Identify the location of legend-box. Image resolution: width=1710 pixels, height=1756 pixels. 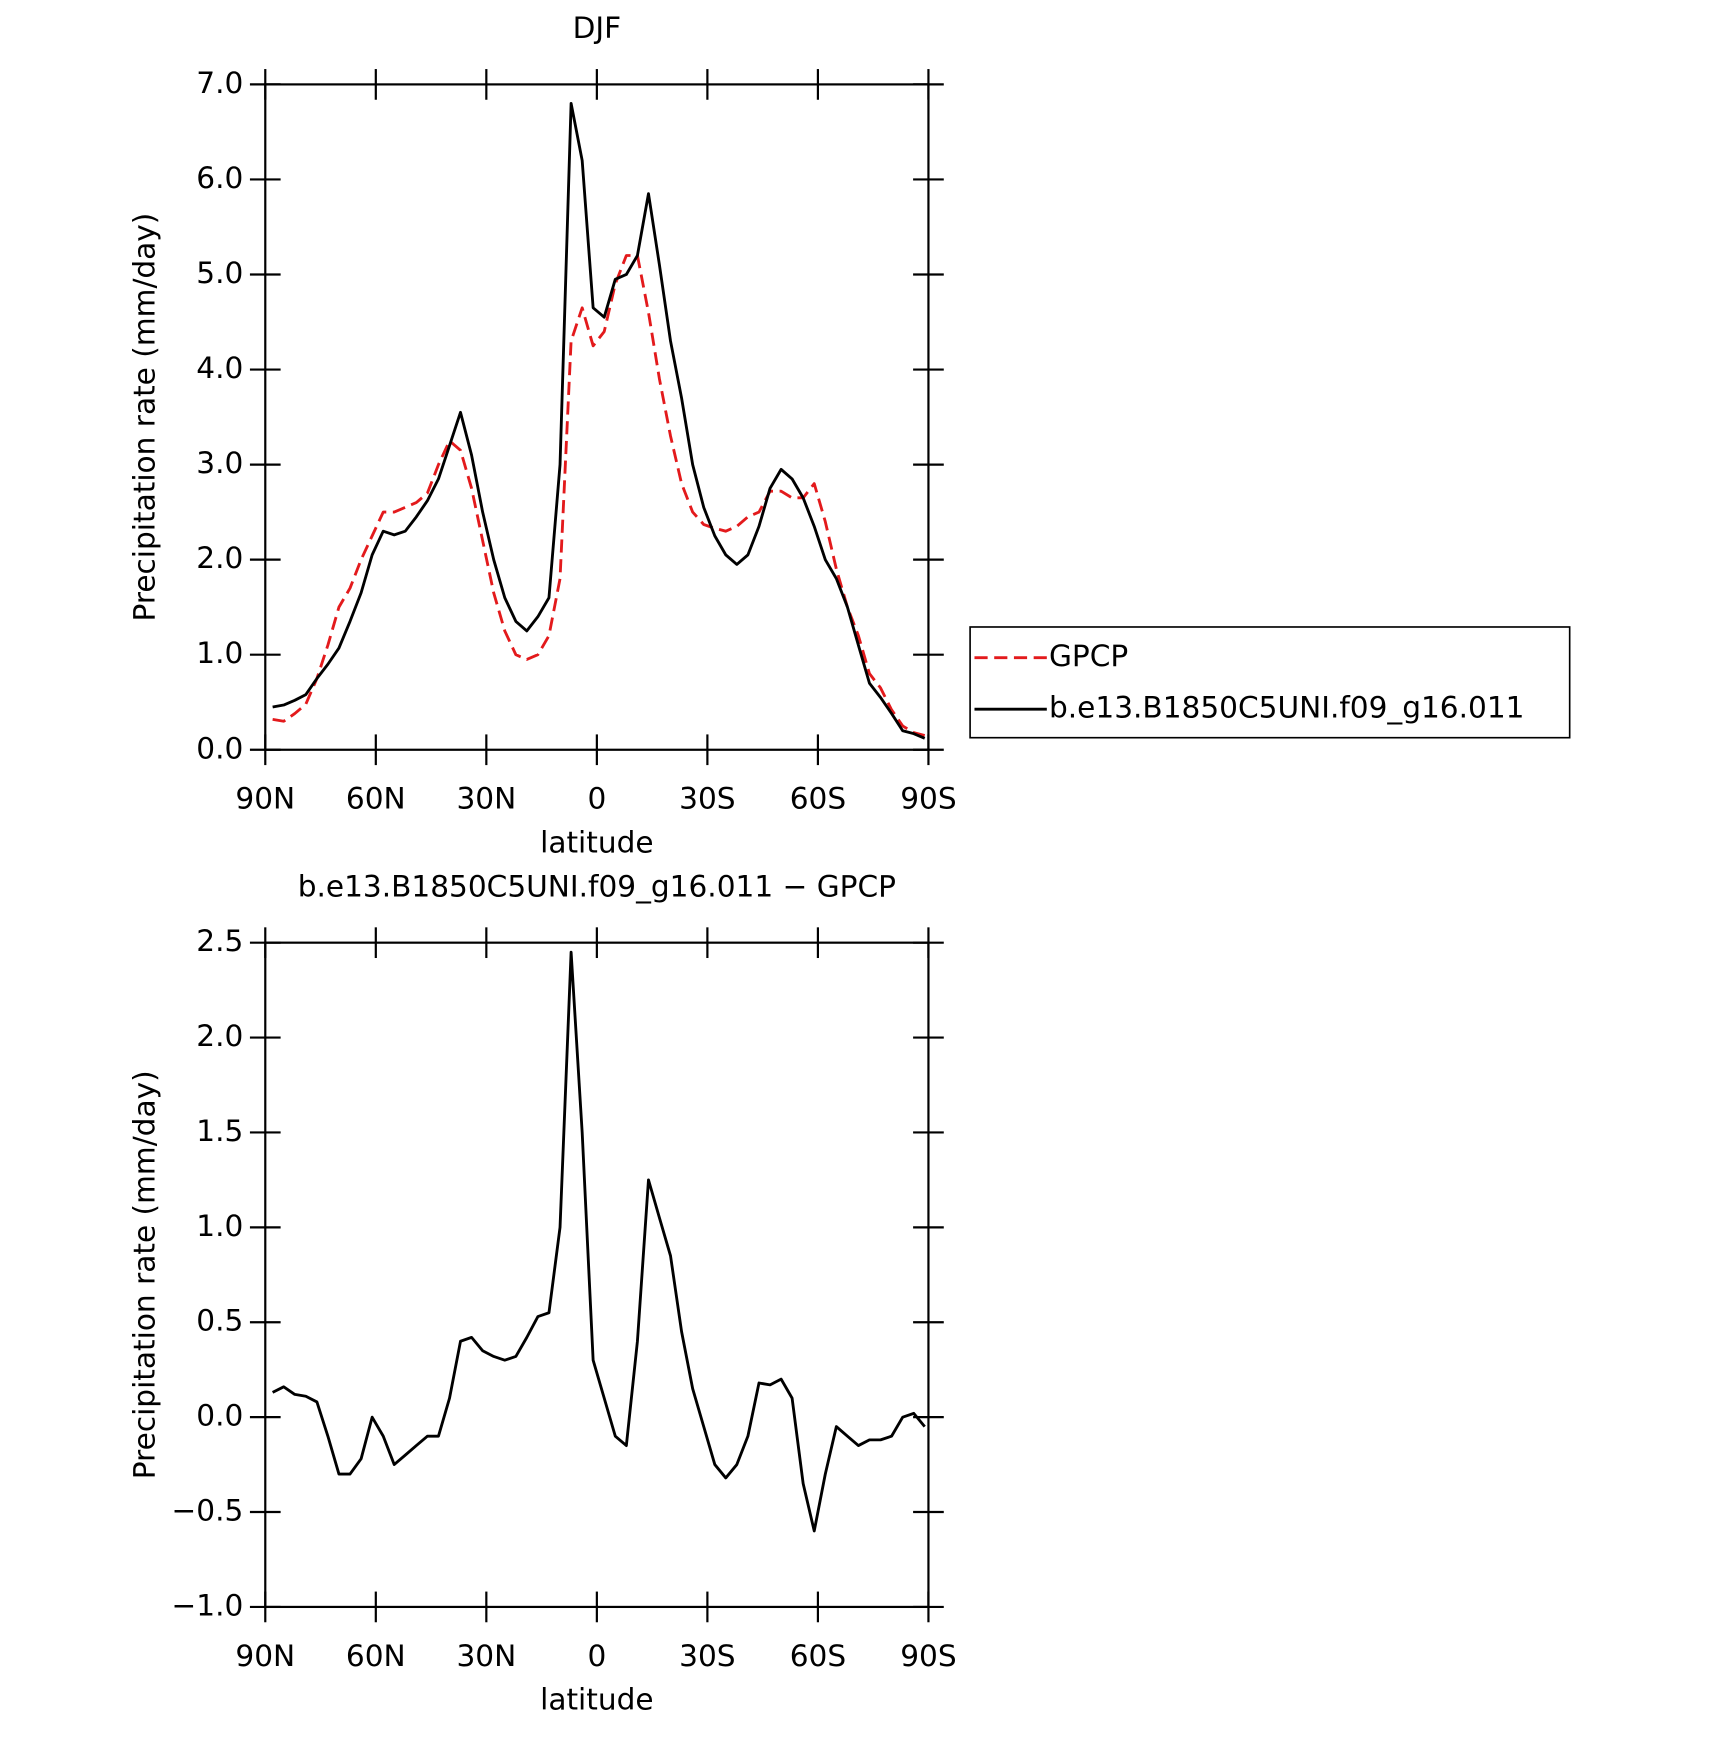
(1270, 682).